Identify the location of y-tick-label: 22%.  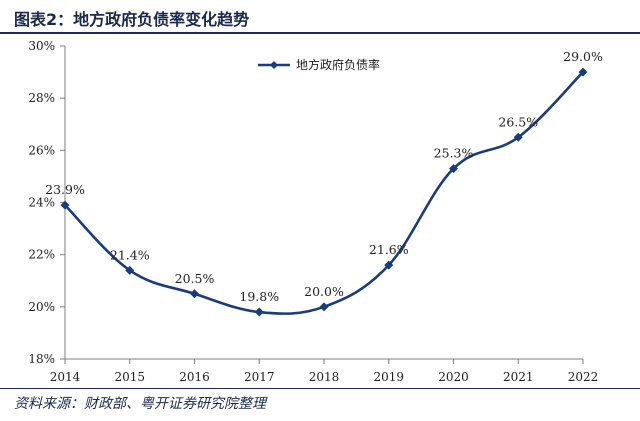
(41, 255).